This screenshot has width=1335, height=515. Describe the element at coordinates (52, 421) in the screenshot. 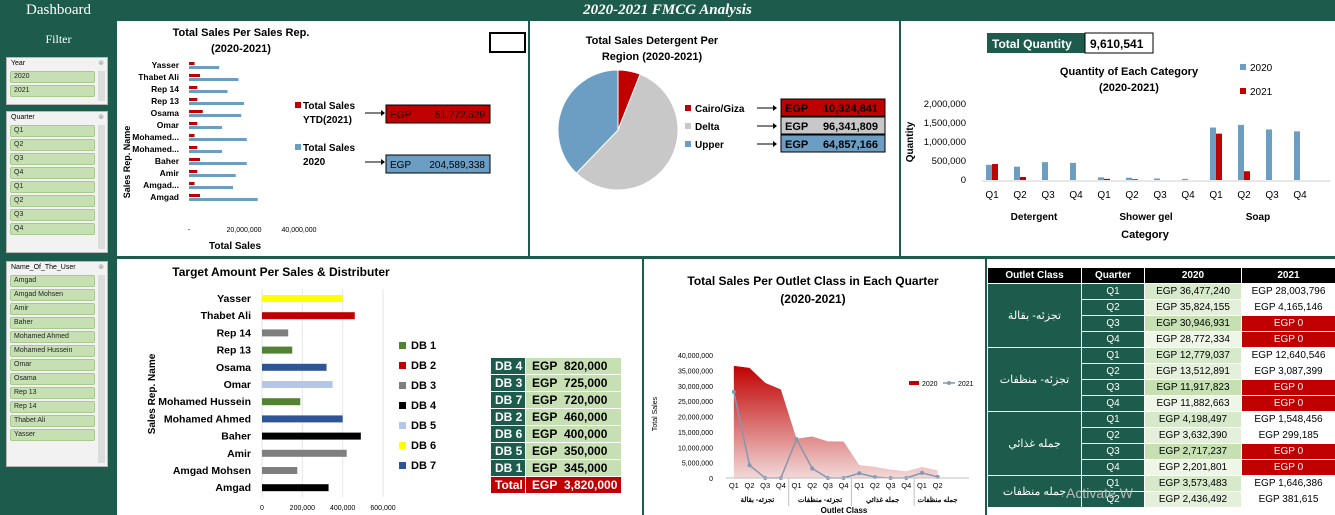

I see `user-slicer-item: Thabet Ali` at that location.